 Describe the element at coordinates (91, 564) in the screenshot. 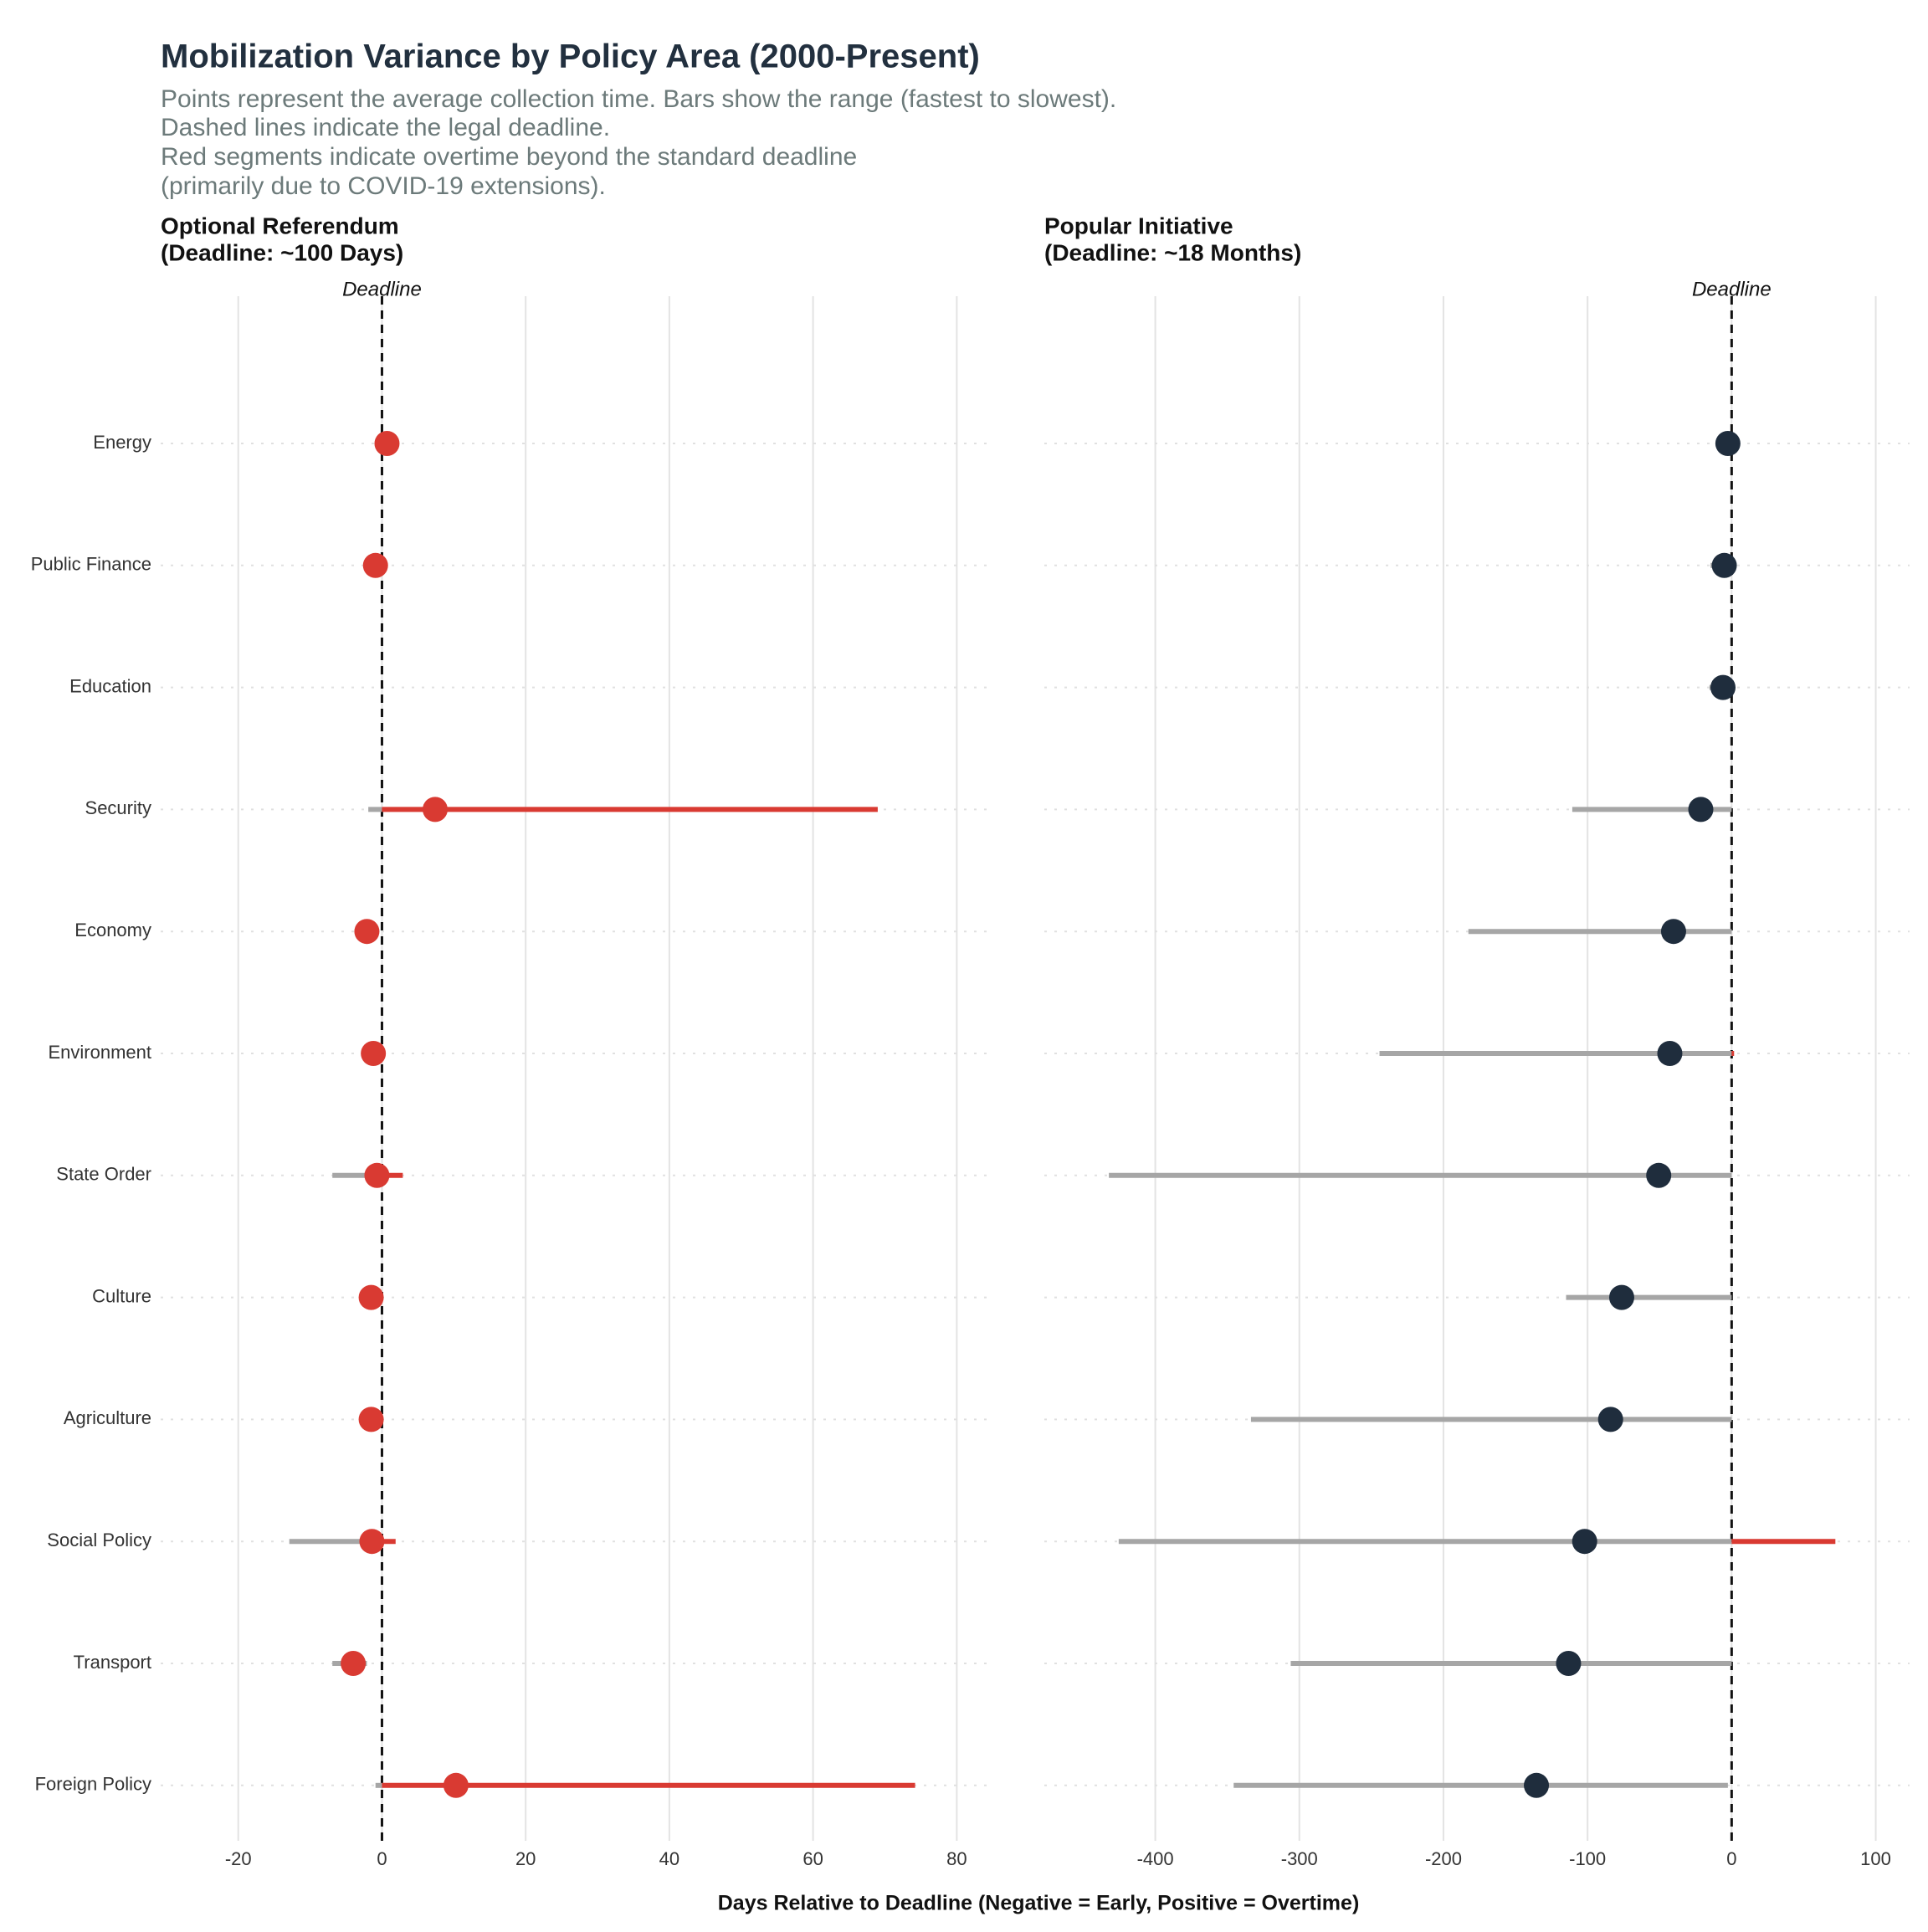

I see `y-tick-label: Public Finance` at that location.